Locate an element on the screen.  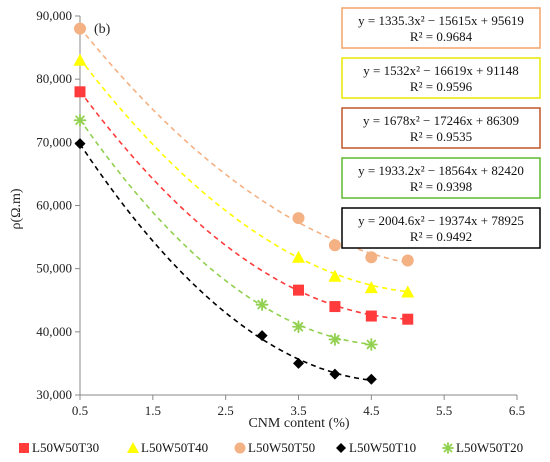
legend-label: L50W50T40 is located at coordinates (174, 447).